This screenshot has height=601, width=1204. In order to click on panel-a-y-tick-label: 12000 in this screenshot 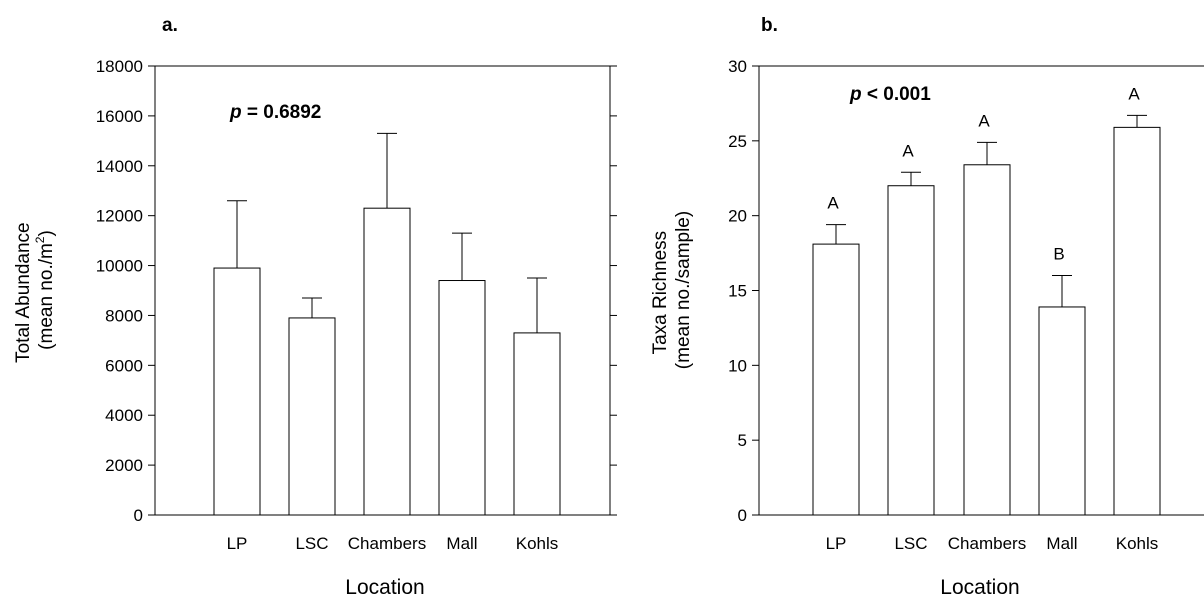, I will do `click(119, 216)`.